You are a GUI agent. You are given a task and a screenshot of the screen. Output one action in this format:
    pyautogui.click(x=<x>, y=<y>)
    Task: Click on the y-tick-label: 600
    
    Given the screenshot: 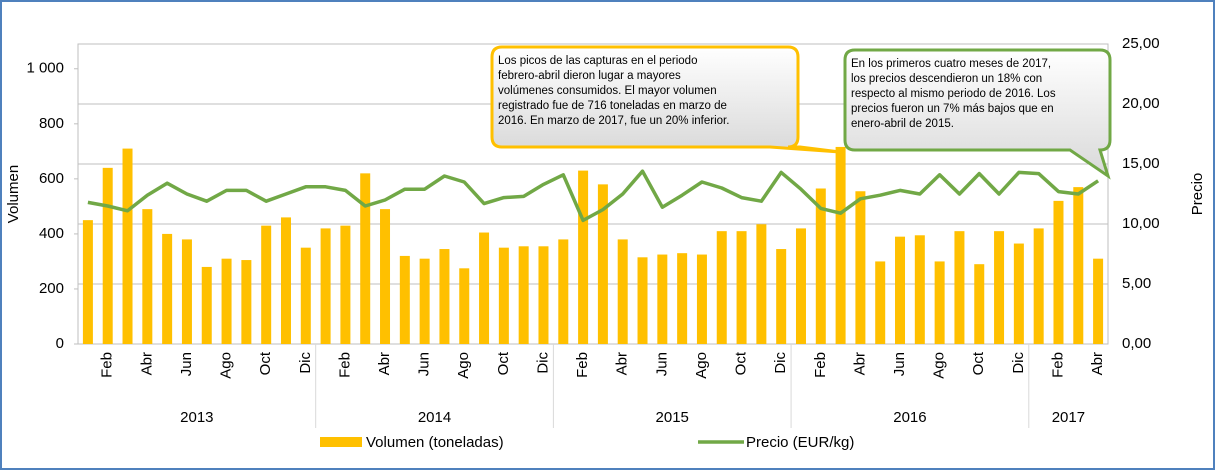 What is the action you would take?
    pyautogui.click(x=51, y=178)
    